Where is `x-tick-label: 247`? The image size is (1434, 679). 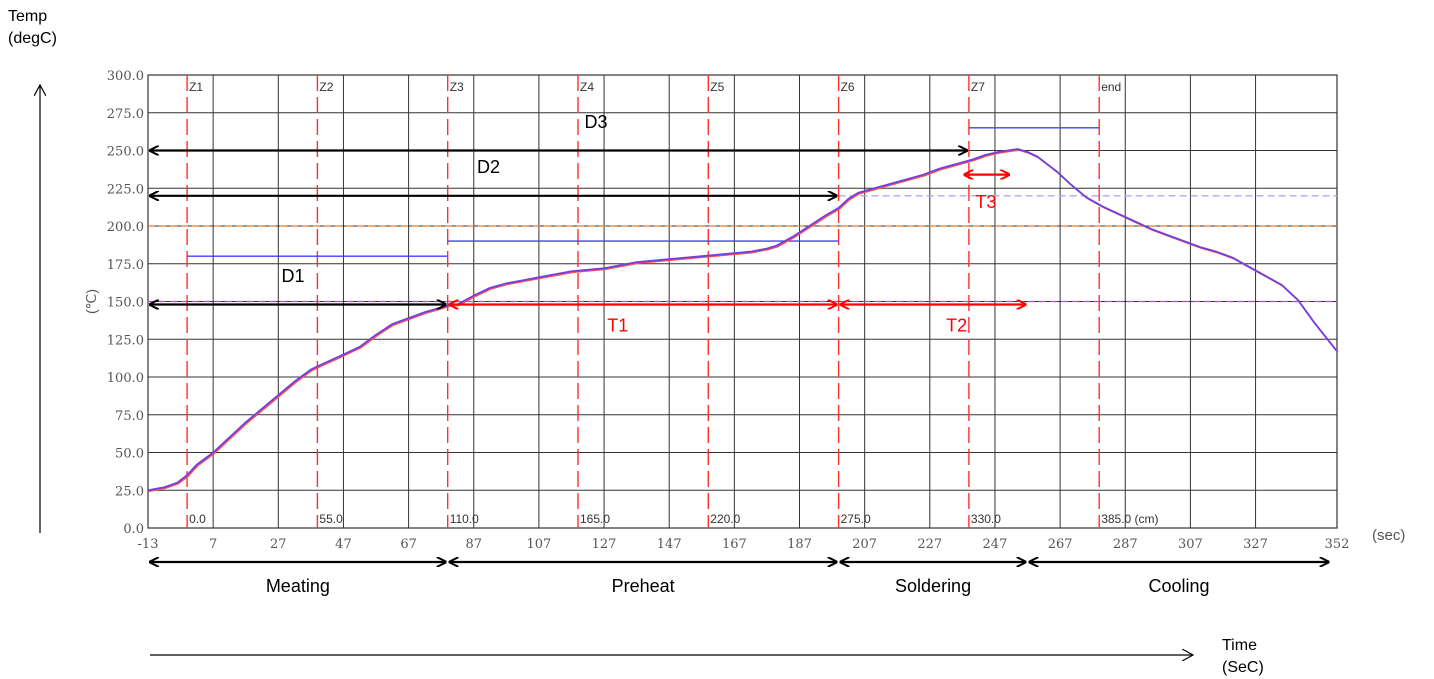 x-tick-label: 247 is located at coordinates (995, 544).